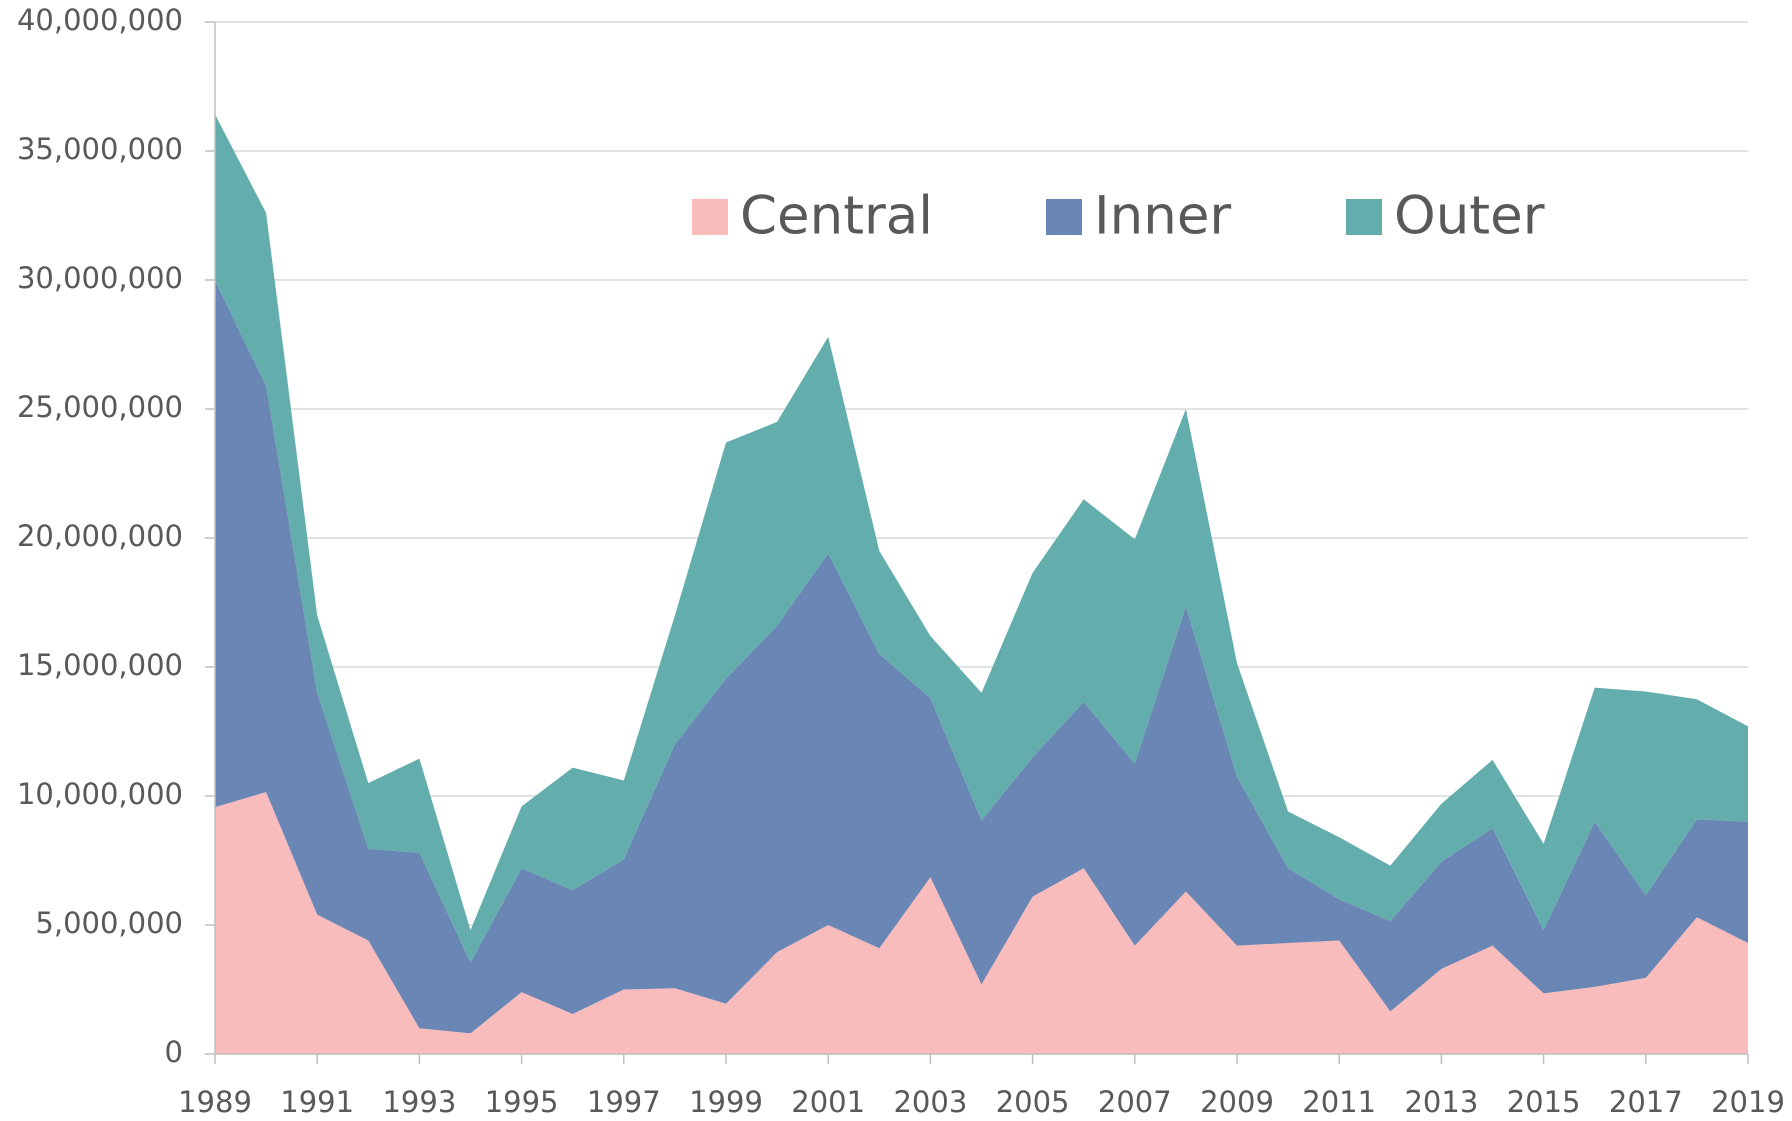 This screenshot has height=1121, width=1792. What do you see at coordinates (726, 1102) in the screenshot?
I see `x-tick-label: 1999` at bounding box center [726, 1102].